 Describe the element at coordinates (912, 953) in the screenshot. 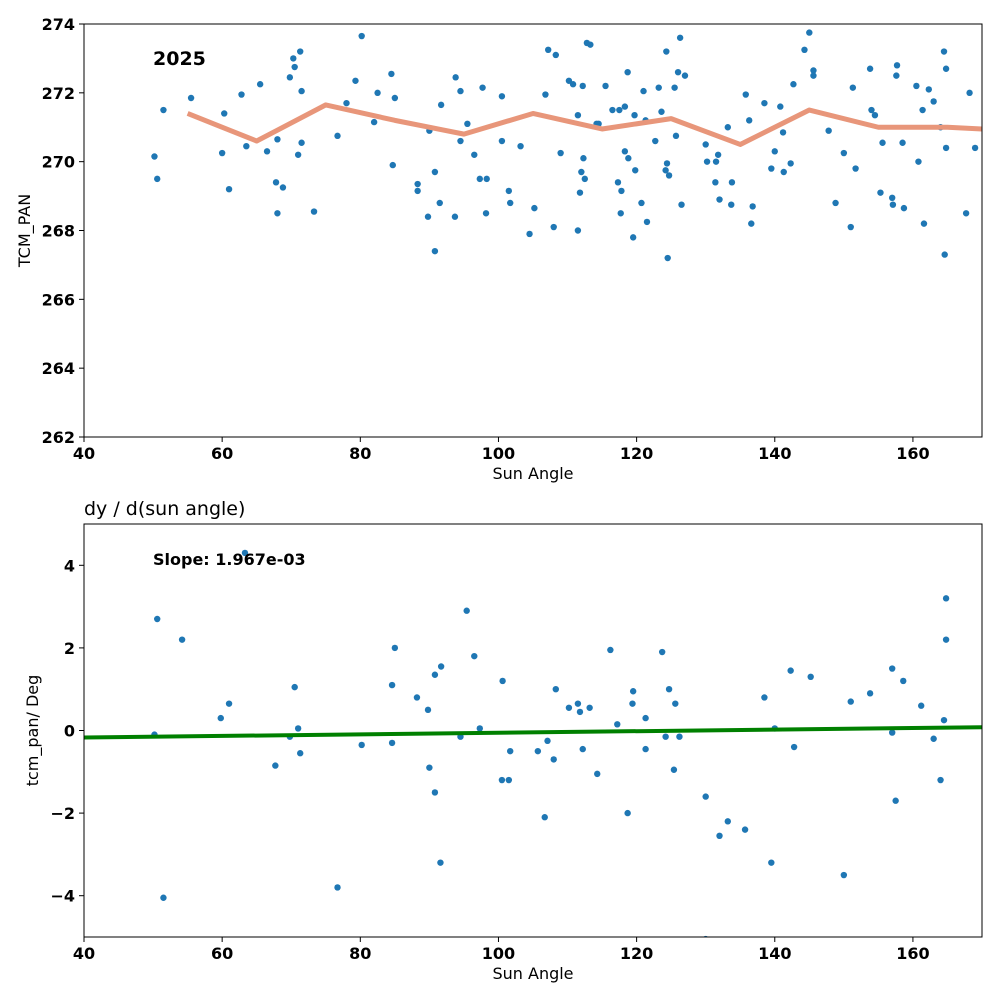

I see `bottom-x-tick-label: 160` at that location.